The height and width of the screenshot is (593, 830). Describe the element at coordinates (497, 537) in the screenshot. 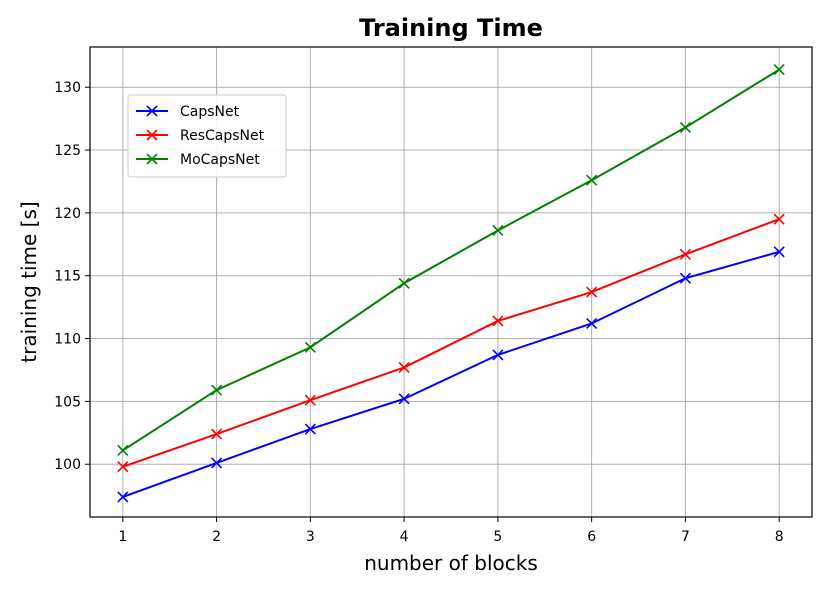

I see `x-tick-label: 5` at that location.